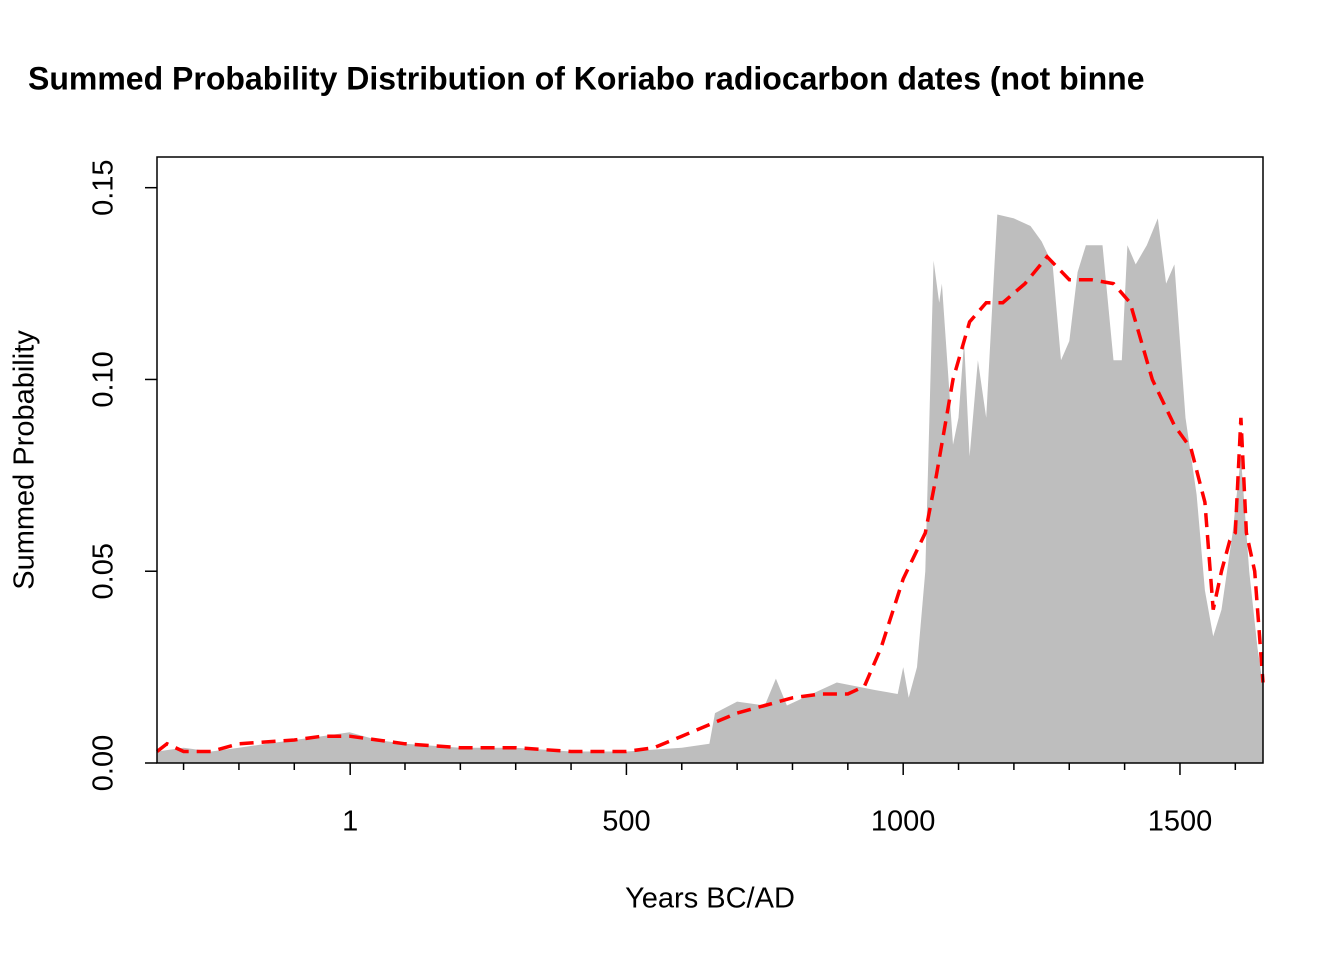 This screenshot has height=960, width=1344. Describe the element at coordinates (903, 822) in the screenshot. I see `x-tick-label: 1000` at that location.